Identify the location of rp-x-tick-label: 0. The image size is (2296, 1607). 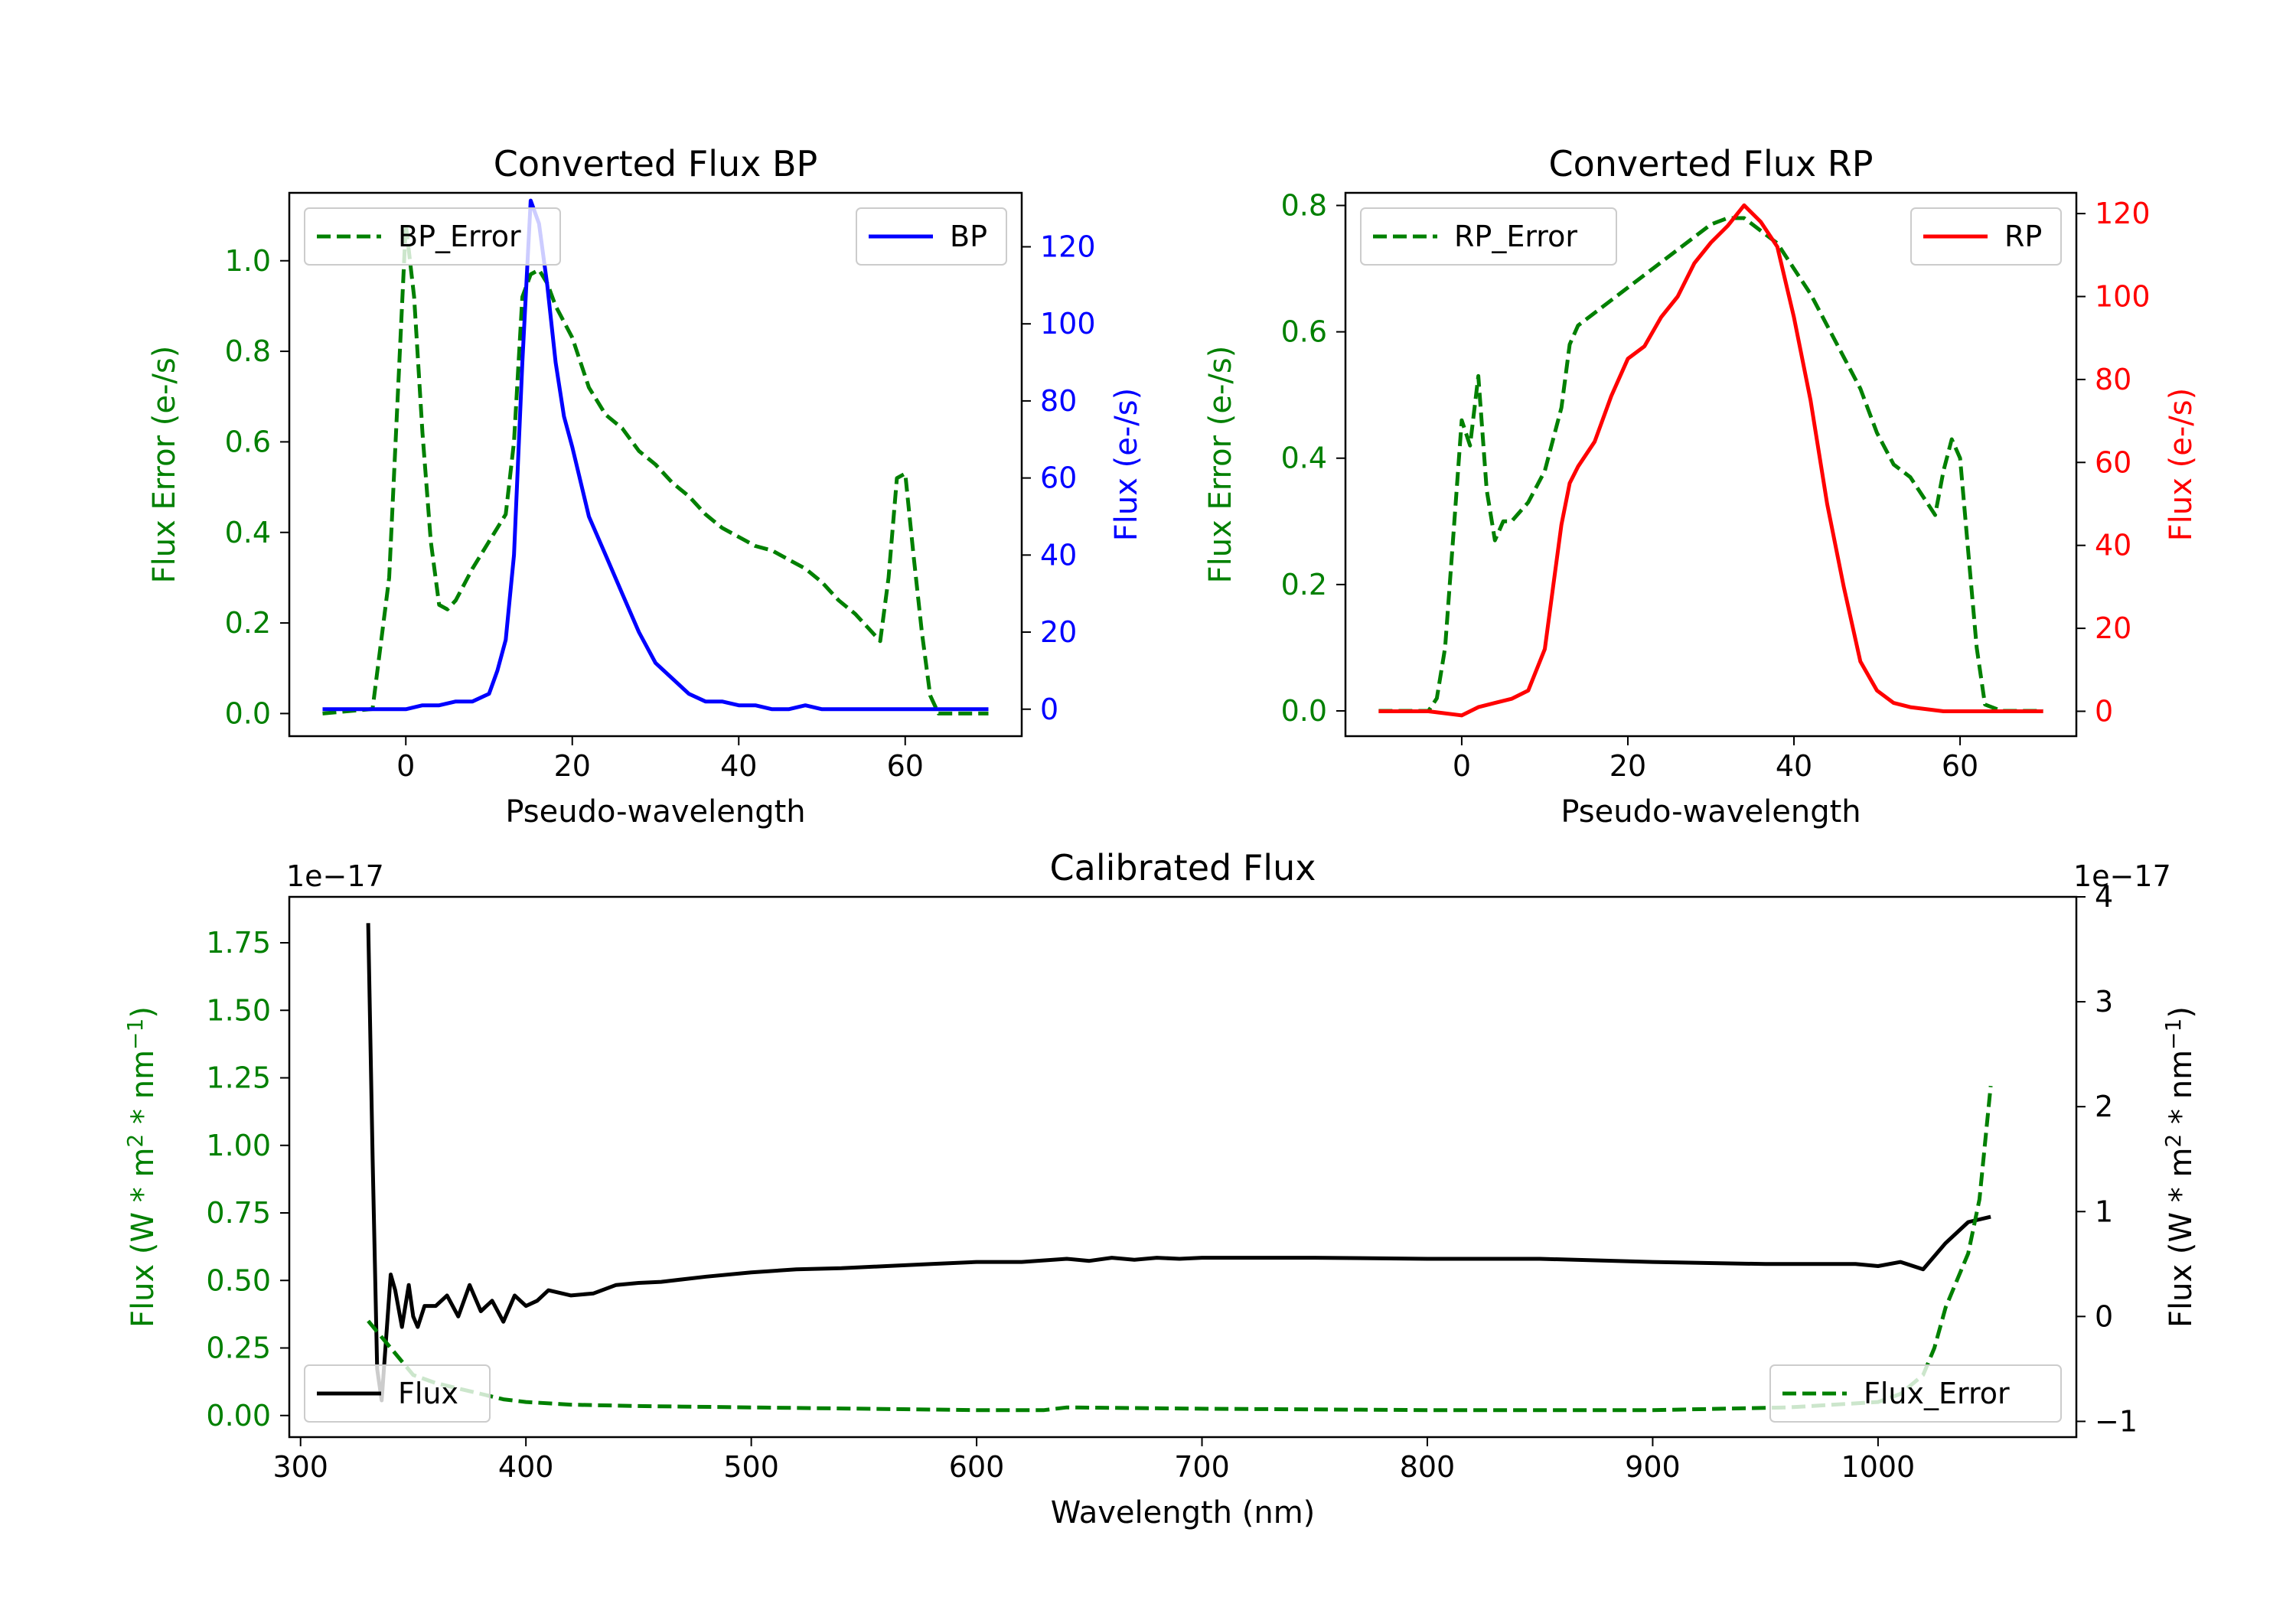
(1462, 766).